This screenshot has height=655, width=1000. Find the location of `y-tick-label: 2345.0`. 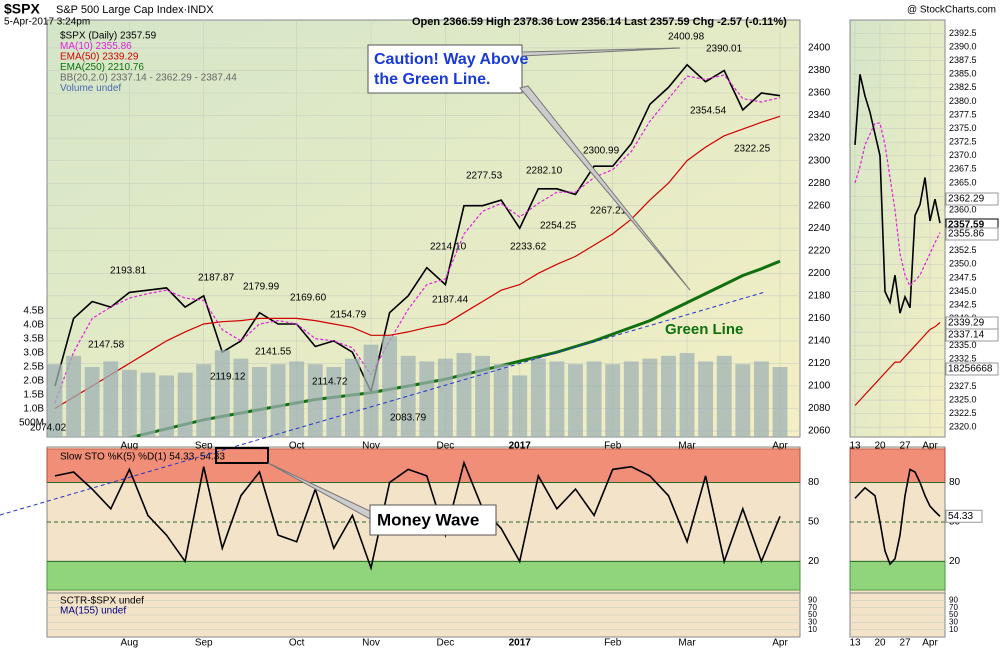

y-tick-label: 2345.0 is located at coordinates (963, 291).